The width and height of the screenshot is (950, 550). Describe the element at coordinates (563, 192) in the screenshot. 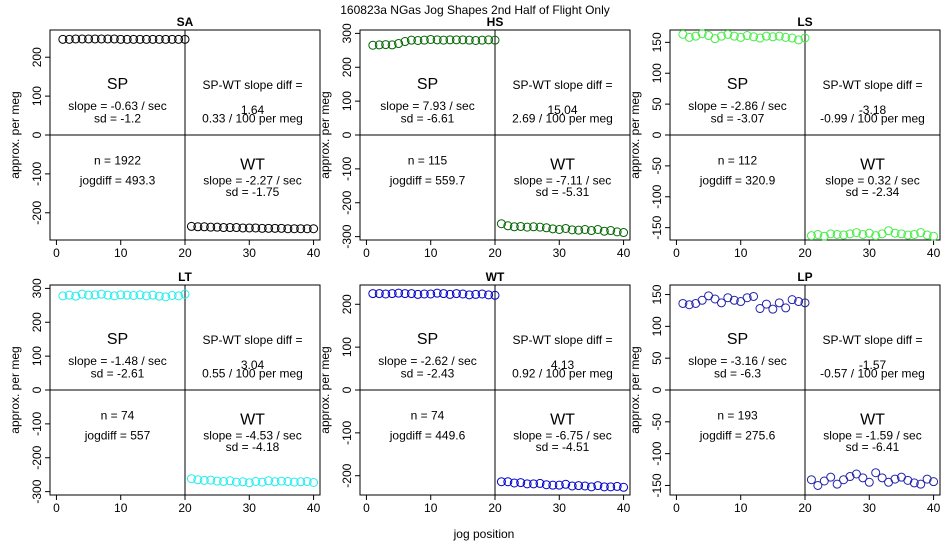

I see `wt-sd-text: sd = -5.31` at that location.